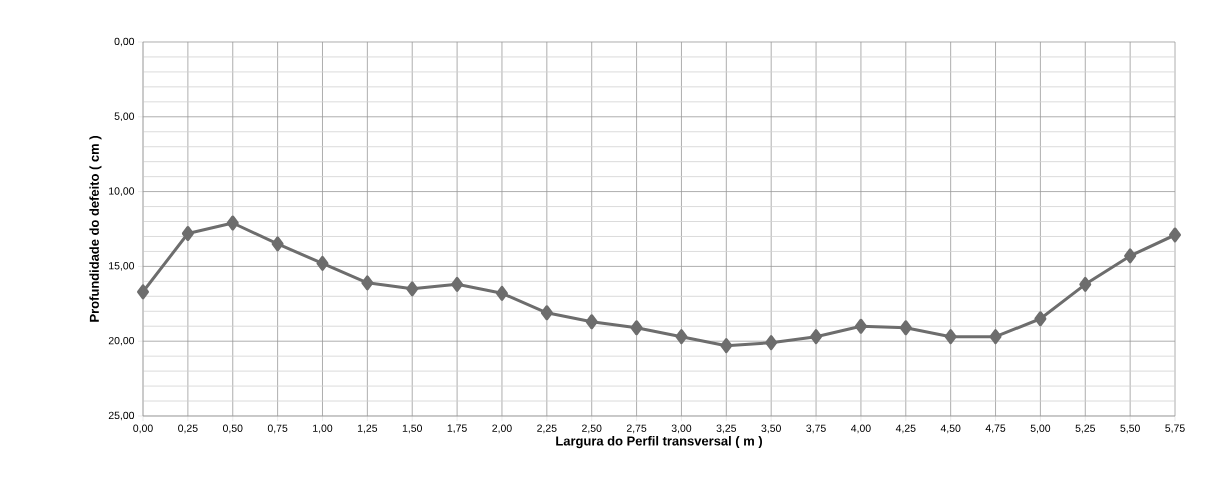  What do you see at coordinates (188, 429) in the screenshot?
I see `x-tick-label: 0,25` at bounding box center [188, 429].